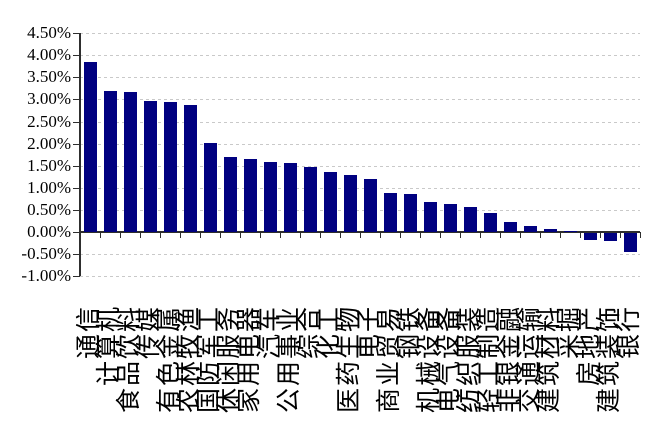 Image resolution: width=646 pixels, height=424 pixels. What do you see at coordinates (49, 143) in the screenshot?
I see `y-axis-tick-label: 2.00%` at bounding box center [49, 143].